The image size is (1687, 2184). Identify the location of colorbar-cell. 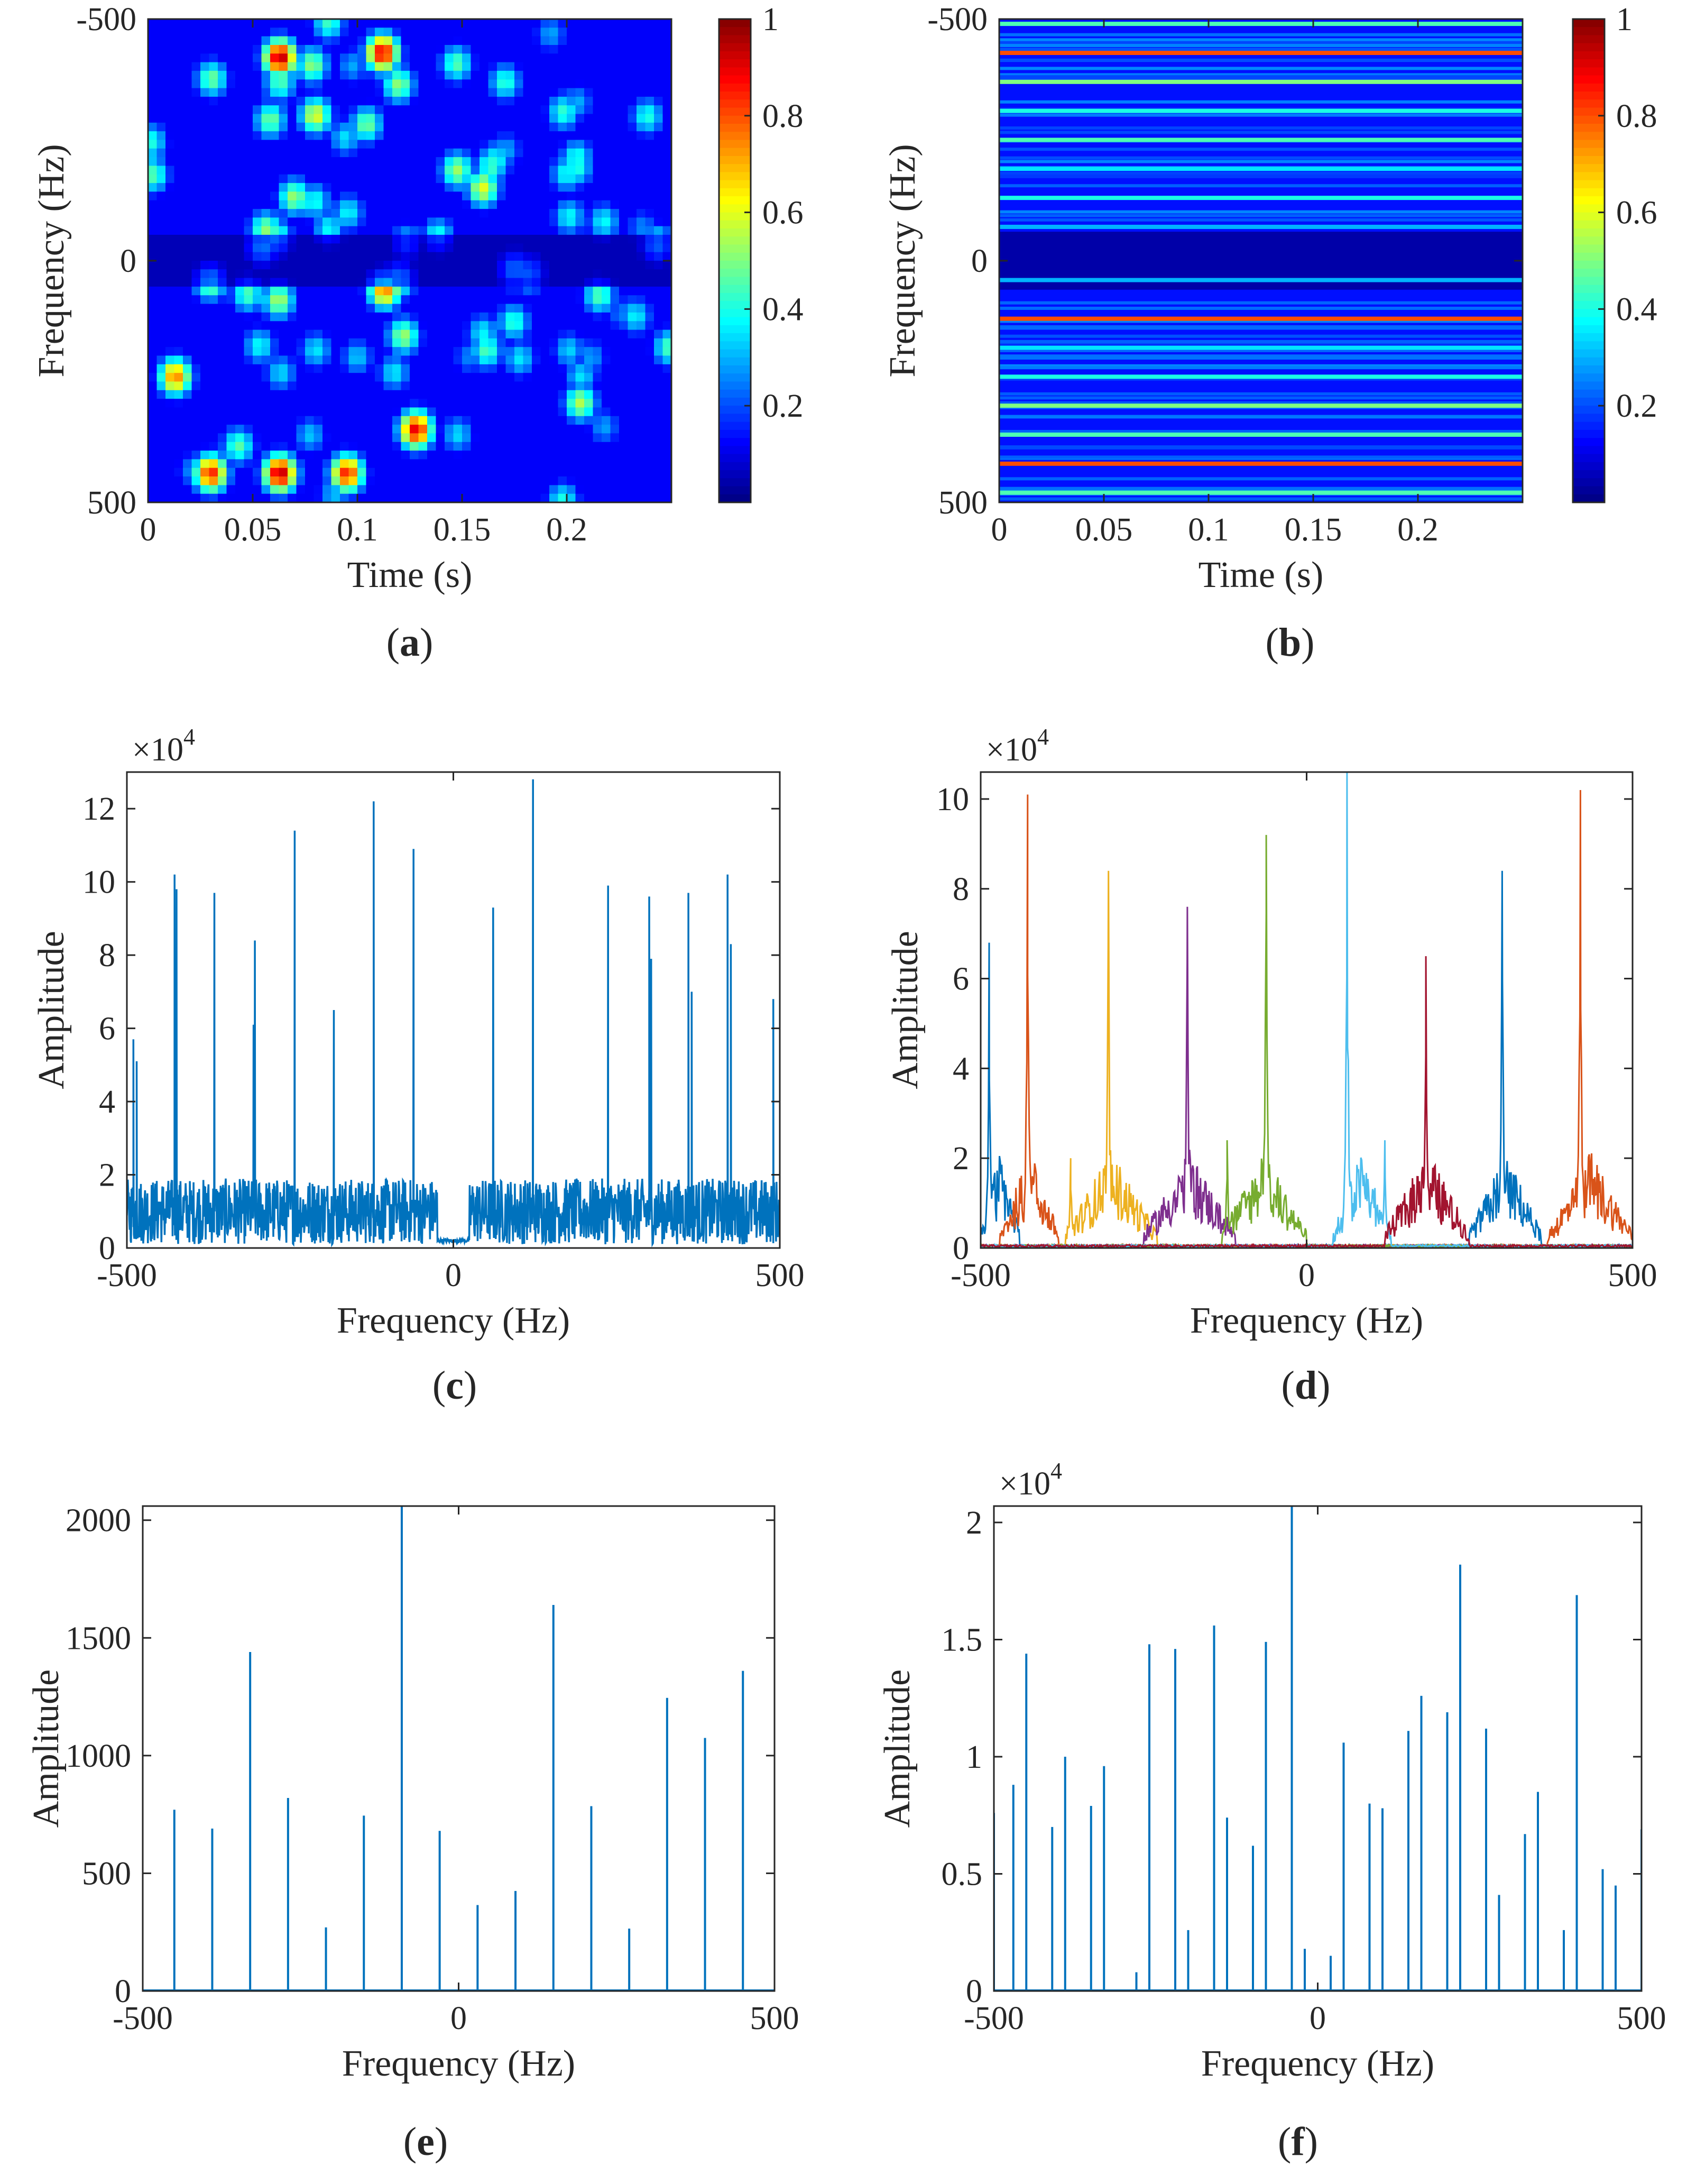
(735, 329).